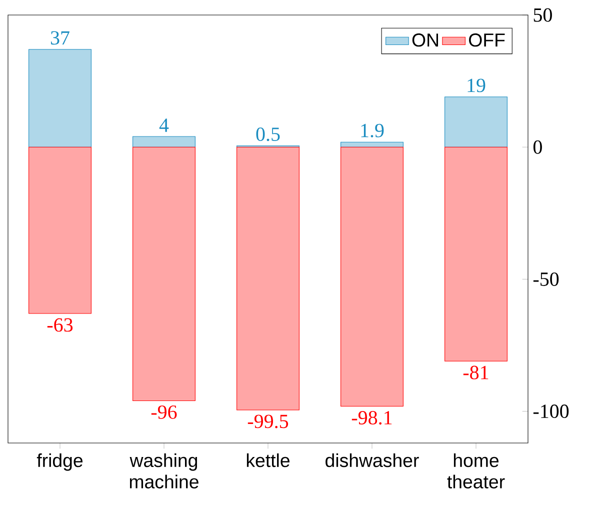  What do you see at coordinates (60, 38) in the screenshot?
I see `data-label: 37` at bounding box center [60, 38].